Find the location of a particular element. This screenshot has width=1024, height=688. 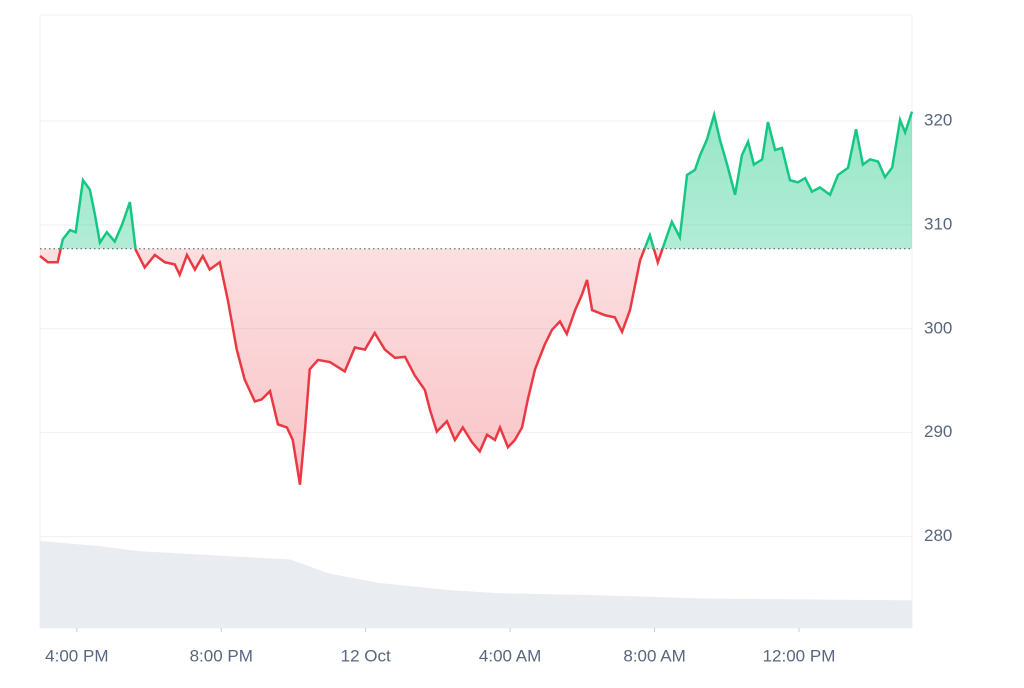

x-tick-label: 4:00 AM is located at coordinates (510, 655).